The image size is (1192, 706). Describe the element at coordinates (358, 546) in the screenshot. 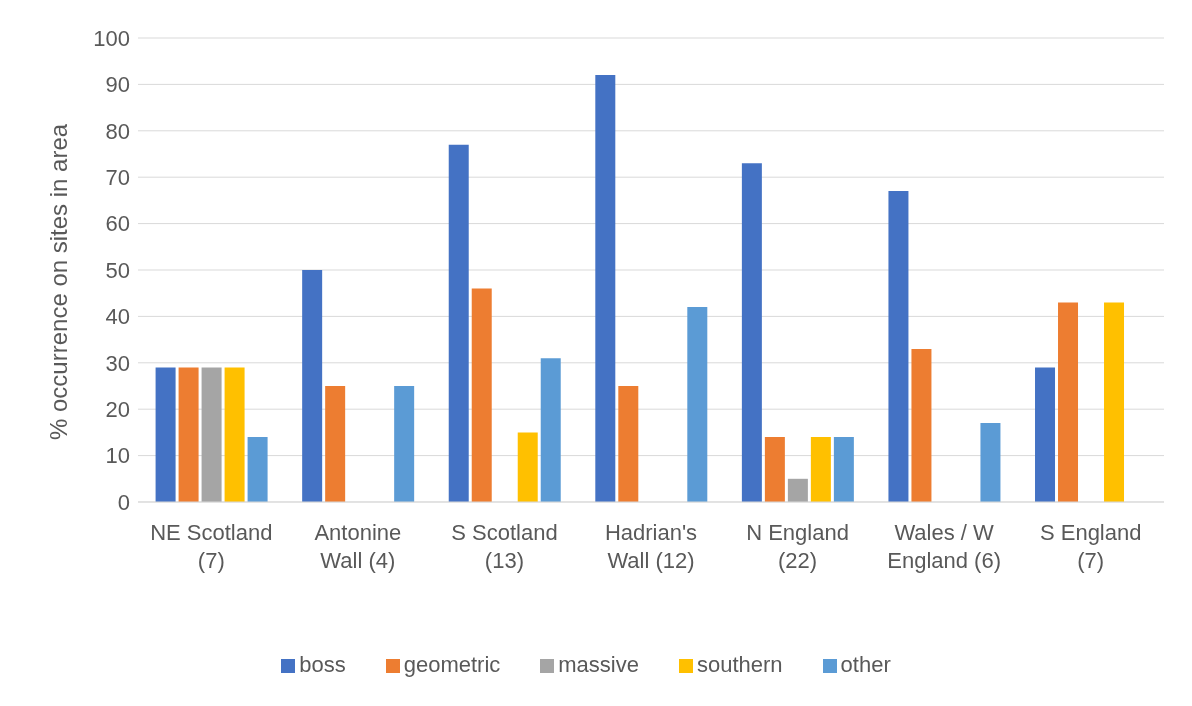

I see `x-tick-label: Antonine Wall (4)` at that location.